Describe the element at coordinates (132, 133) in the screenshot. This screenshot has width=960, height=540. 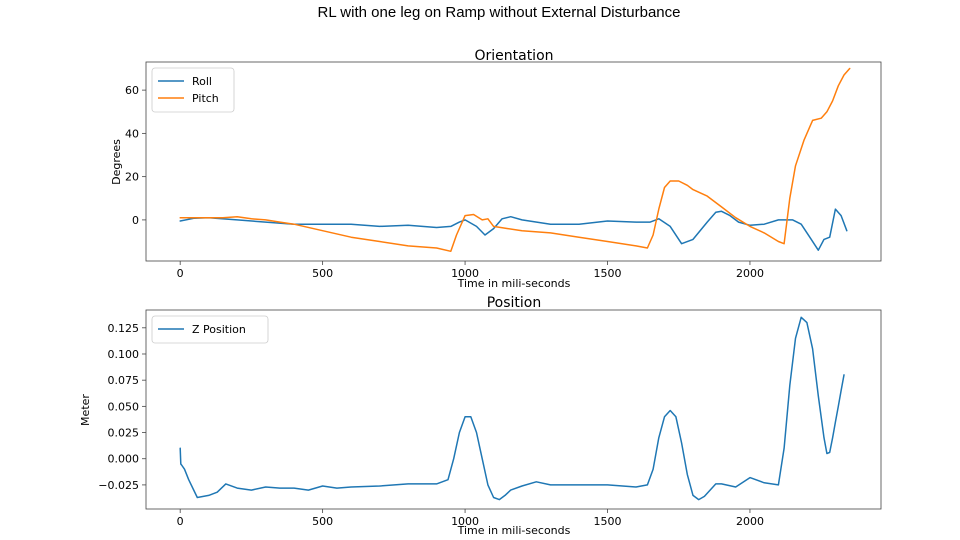
I see `y-tick-label: 40` at that location.